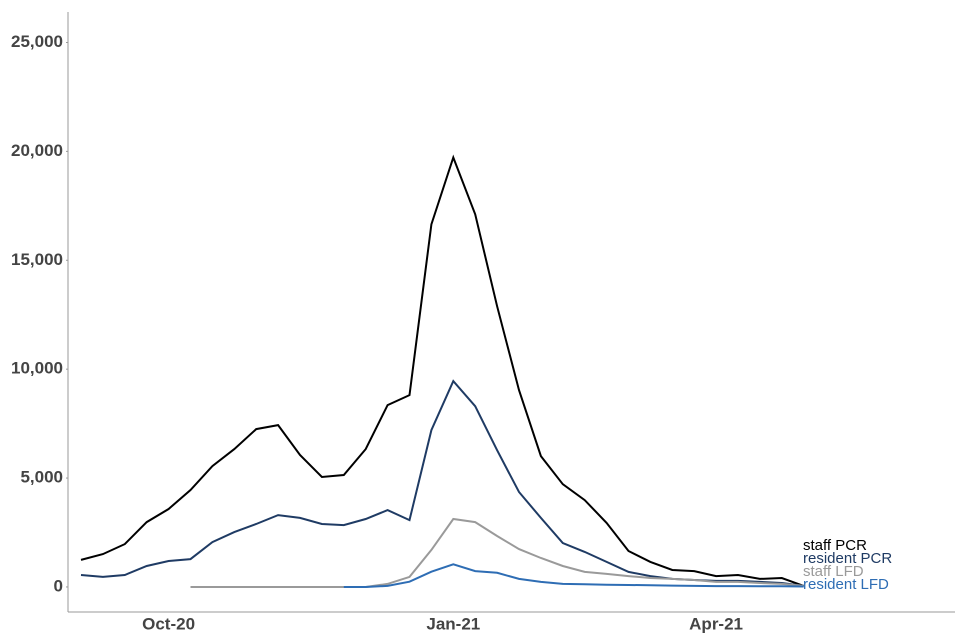 The height and width of the screenshot is (640, 960). I want to click on x-tick-label: Apr-21, so click(716, 623).